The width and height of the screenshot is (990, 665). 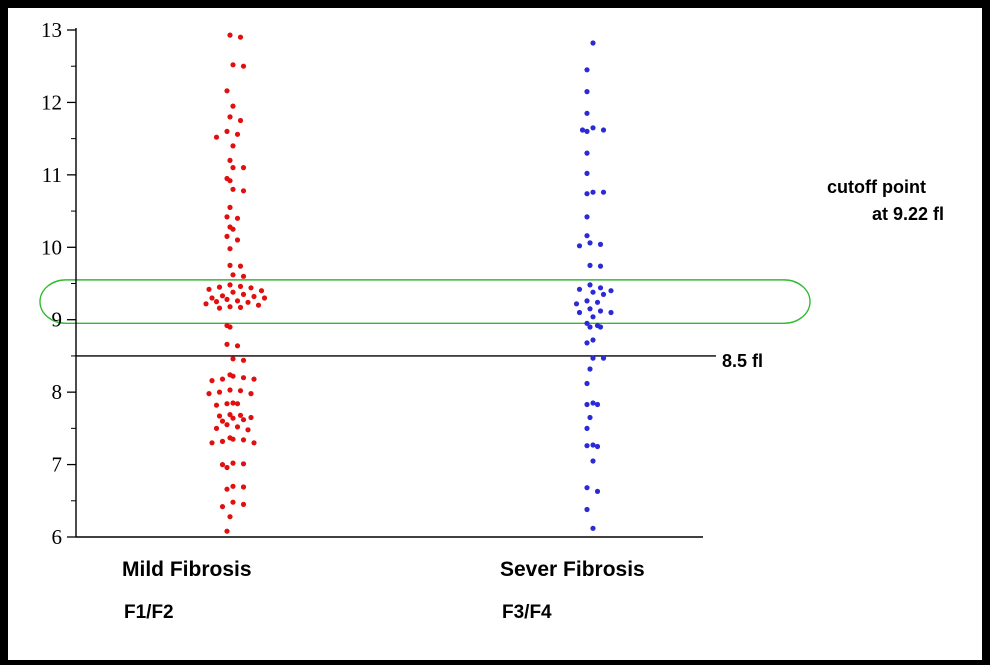 I want to click on y-axis-ticks: 6 7 8 9 10 11 12 13, so click(x=58, y=283).